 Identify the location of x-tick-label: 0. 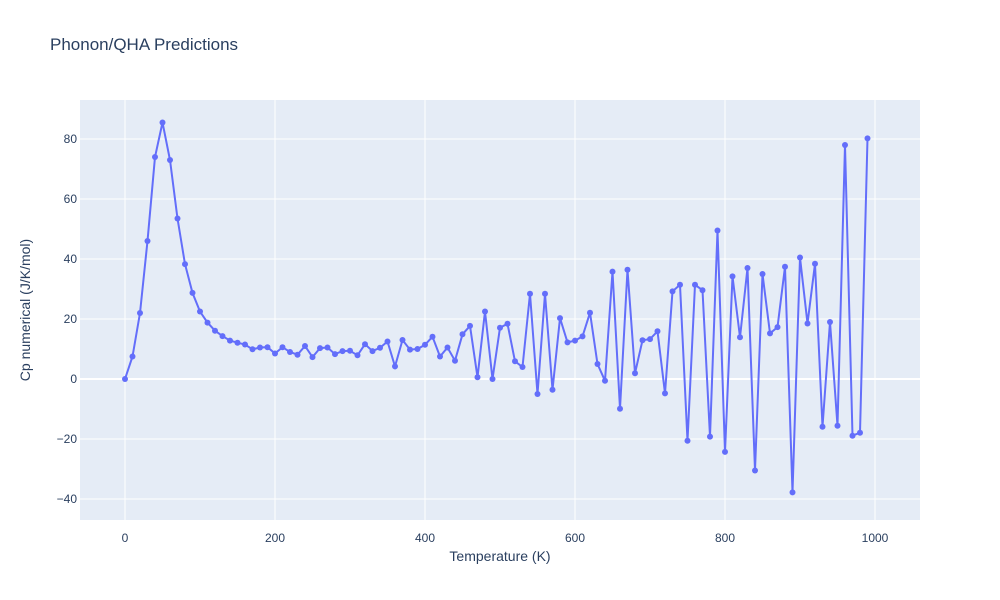
(125, 538).